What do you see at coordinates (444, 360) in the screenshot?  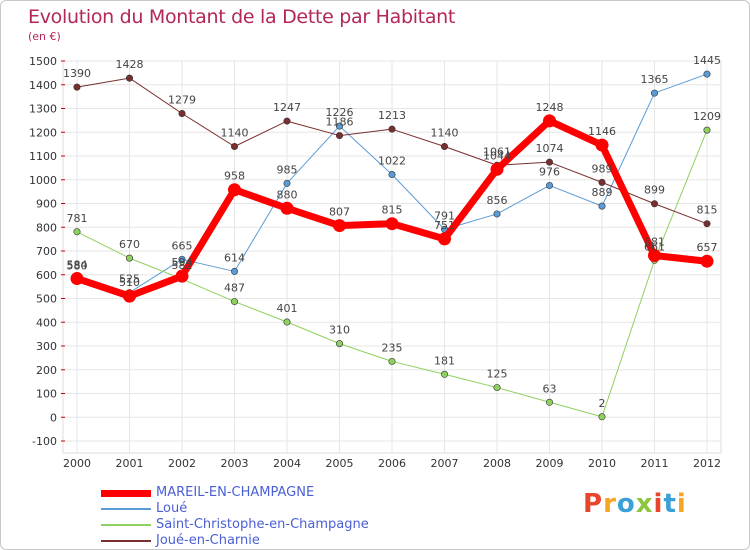 I see `data-label: 181` at bounding box center [444, 360].